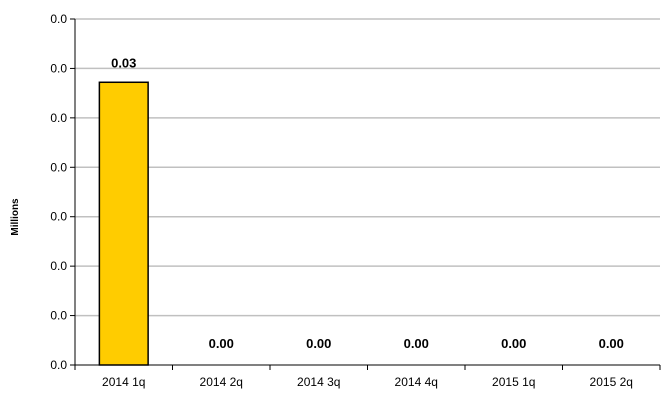  I want to click on x-category-label: 2015 1q, so click(513, 382).